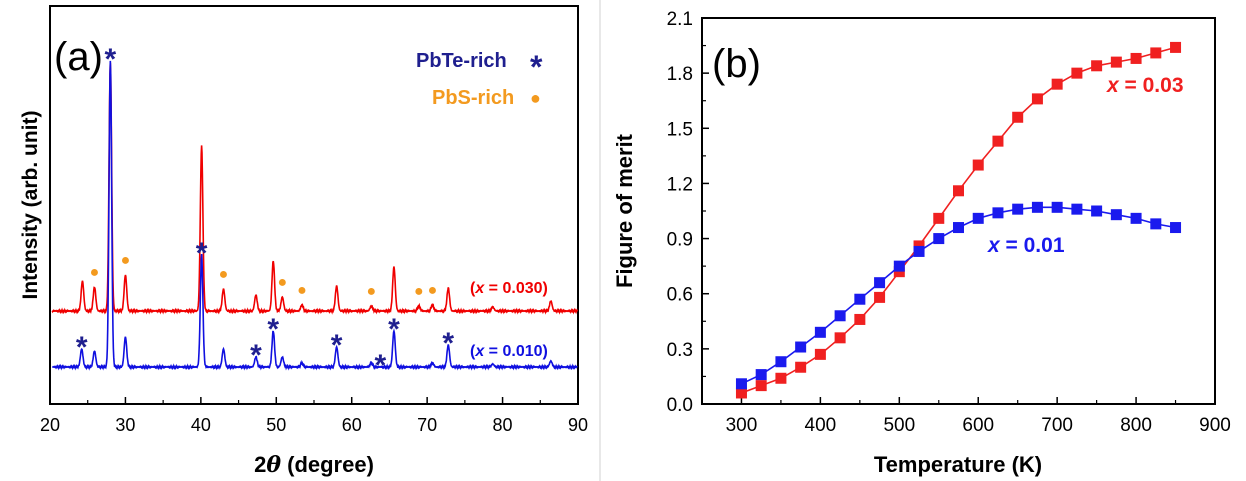 The height and width of the screenshot is (481, 1246). Describe the element at coordinates (125, 425) in the screenshot. I see `panel-a-x-tick-label: 30` at that location.